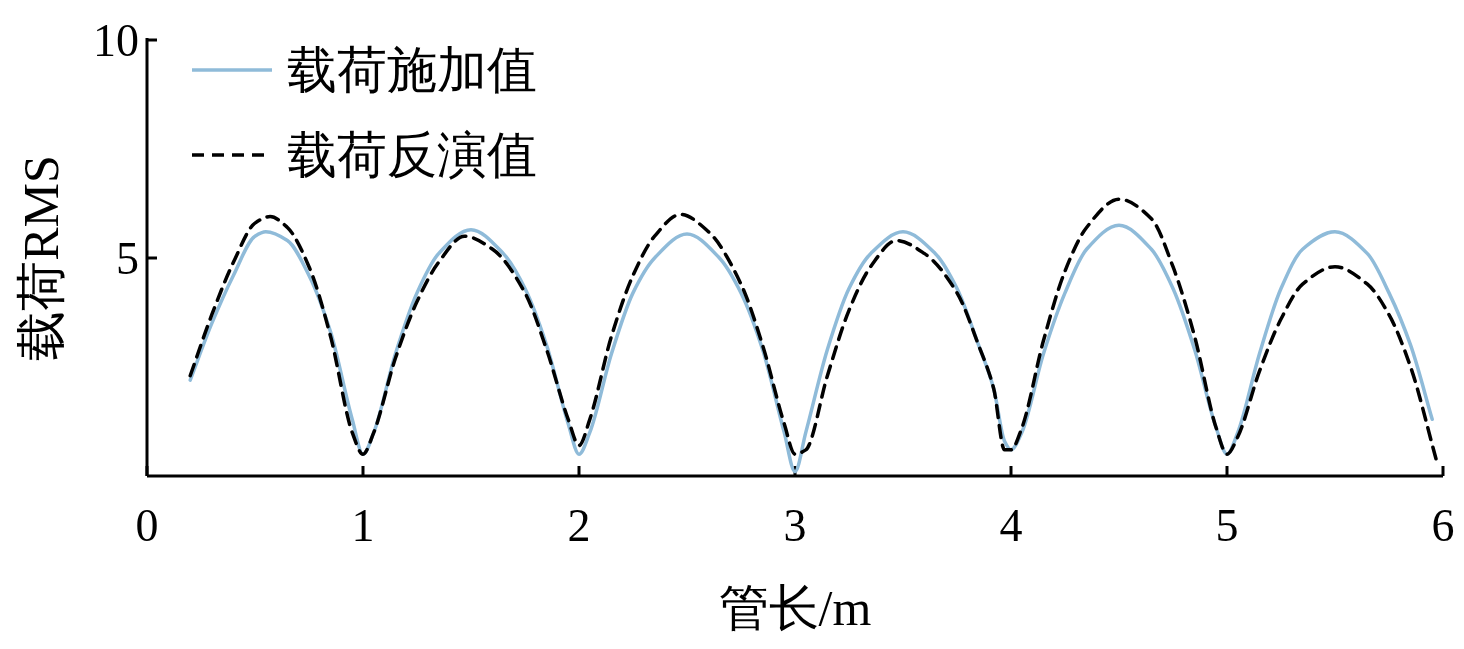  What do you see at coordinates (412, 70) in the screenshot?
I see `legend-label: 载荷施加值` at bounding box center [412, 70].